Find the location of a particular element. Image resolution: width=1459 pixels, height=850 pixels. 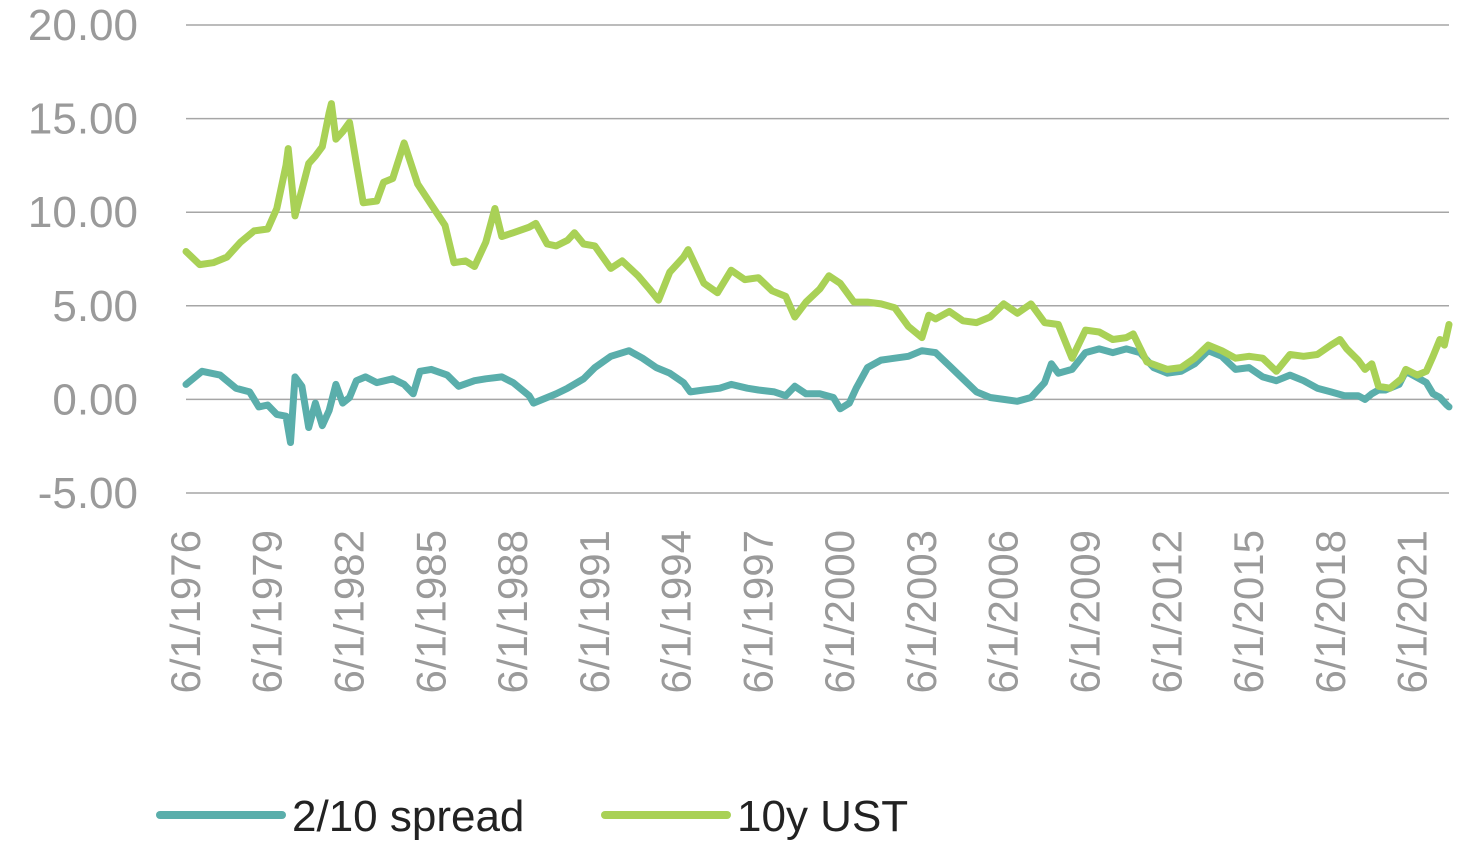

legend-label-2-10-spread: 2/10 spread is located at coordinates (408, 816).